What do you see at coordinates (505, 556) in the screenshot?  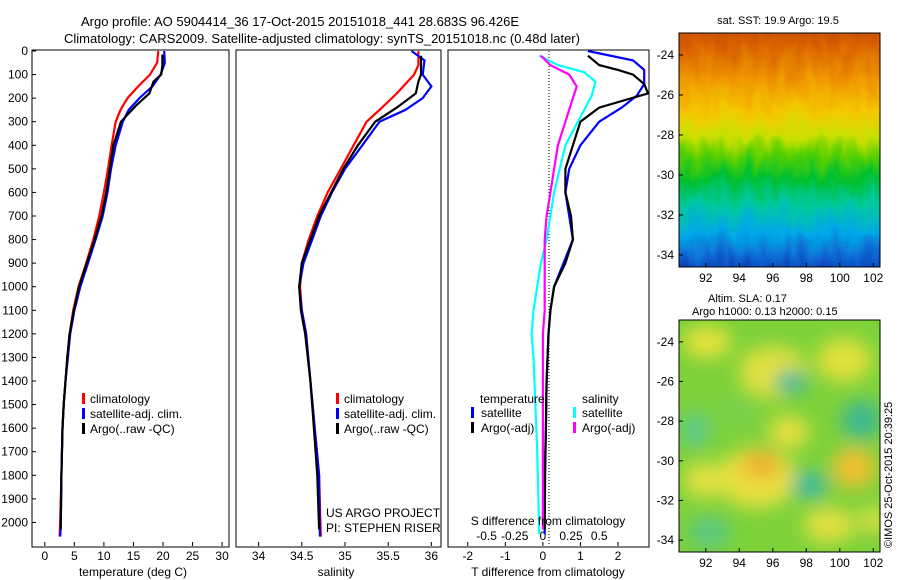 I see `x-tick-label: -1` at bounding box center [505, 556].